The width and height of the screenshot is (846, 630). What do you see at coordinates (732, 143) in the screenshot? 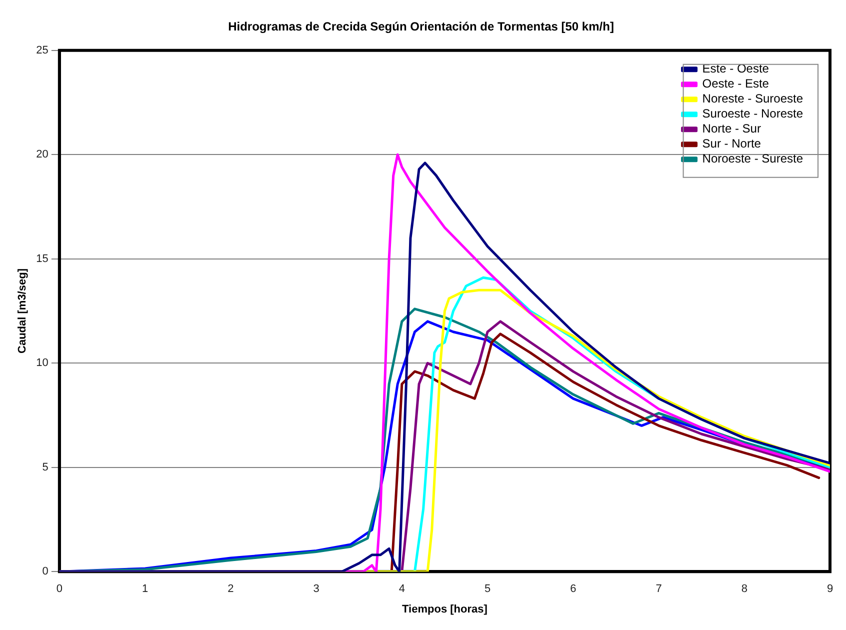
I see `legend-label: Sur - Norte` at bounding box center [732, 143].